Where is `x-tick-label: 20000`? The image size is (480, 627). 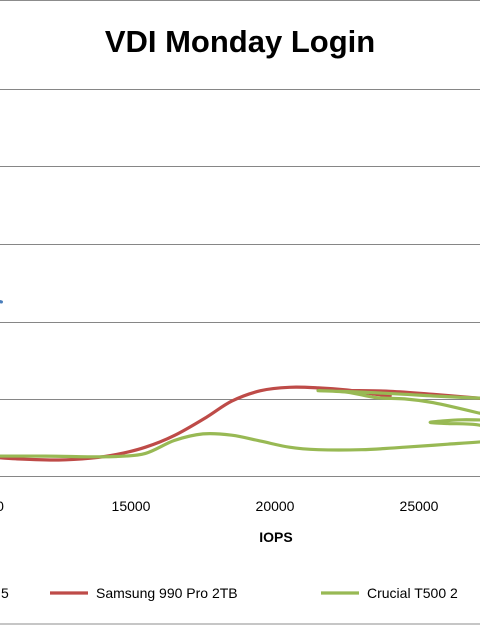
x-tick-label: 20000 is located at coordinates (275, 506).